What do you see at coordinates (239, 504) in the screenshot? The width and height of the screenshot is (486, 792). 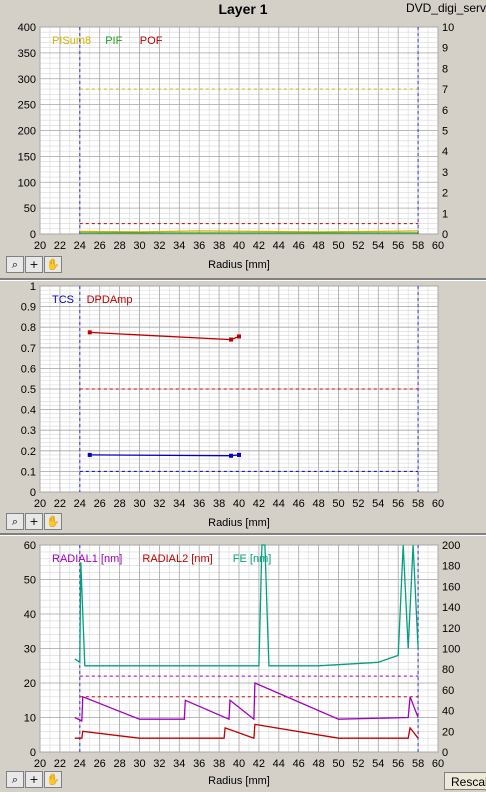 I see `x-tick-label: 40` at bounding box center [239, 504].